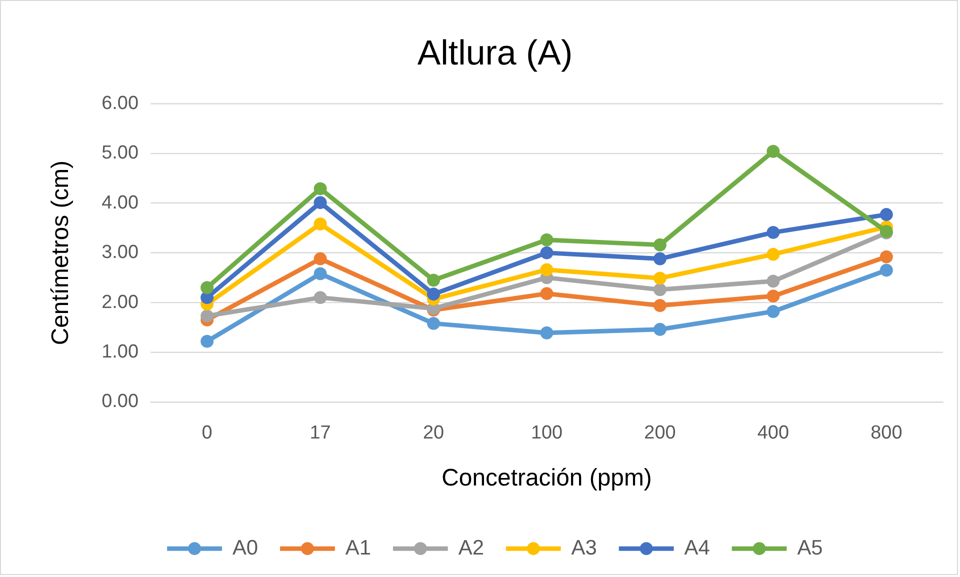 This screenshot has width=960, height=577. What do you see at coordinates (584, 548) in the screenshot?
I see `legend-label: A3` at bounding box center [584, 548].